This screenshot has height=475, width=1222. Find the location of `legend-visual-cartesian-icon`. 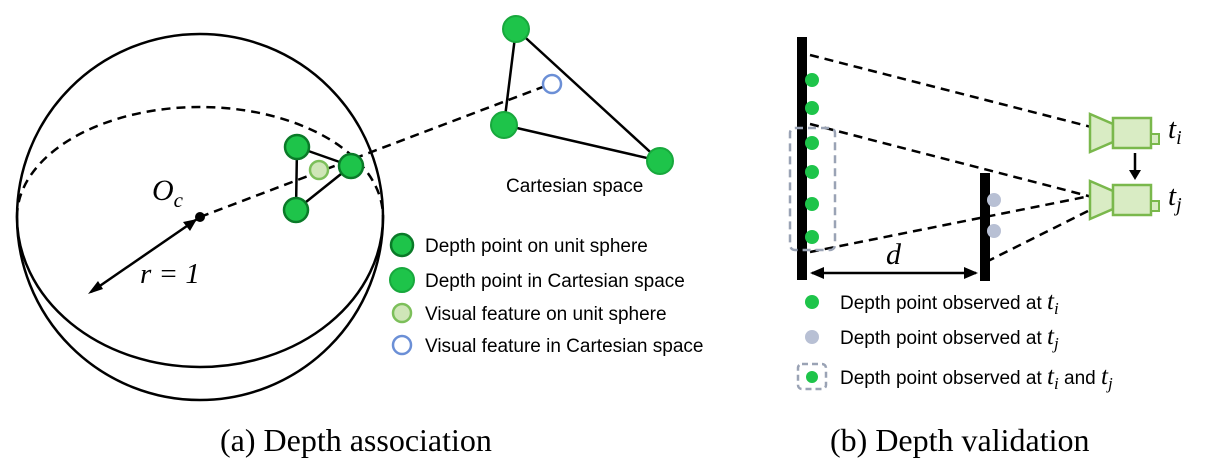

legend-visual-cartesian-icon is located at coordinates (402, 345).